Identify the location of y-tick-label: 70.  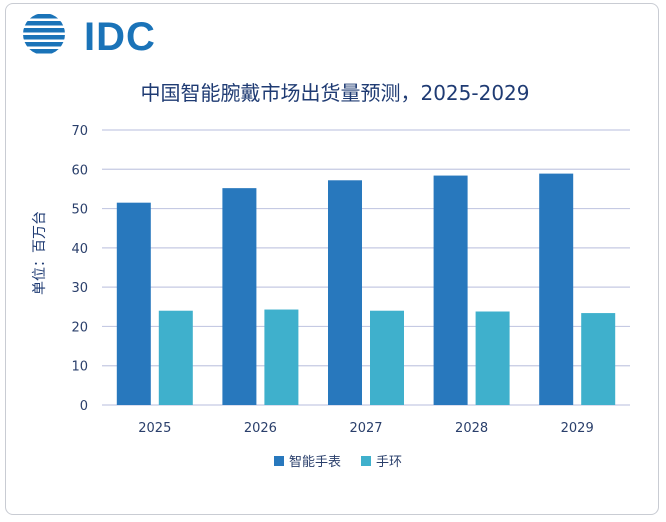
(79, 131).